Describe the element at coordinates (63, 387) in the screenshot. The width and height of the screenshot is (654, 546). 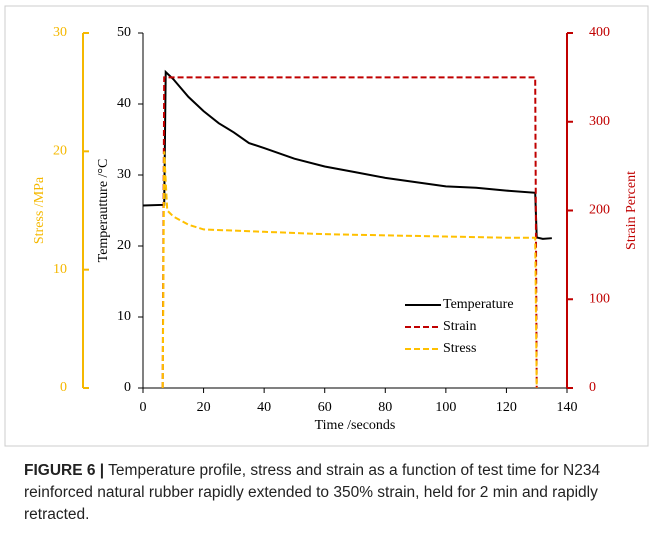
I see `y3-tick-label: 0` at that location.